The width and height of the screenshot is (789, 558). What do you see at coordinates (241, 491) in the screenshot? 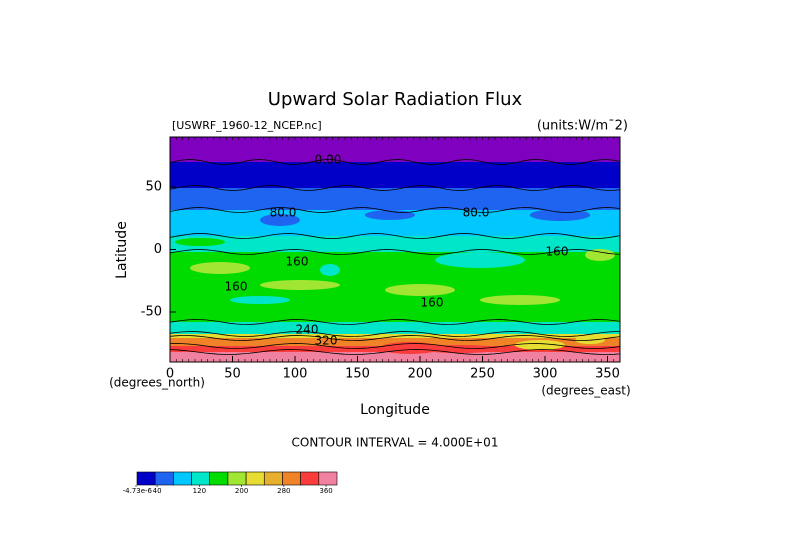
I see `colorbar-label: 200` at bounding box center [241, 491].